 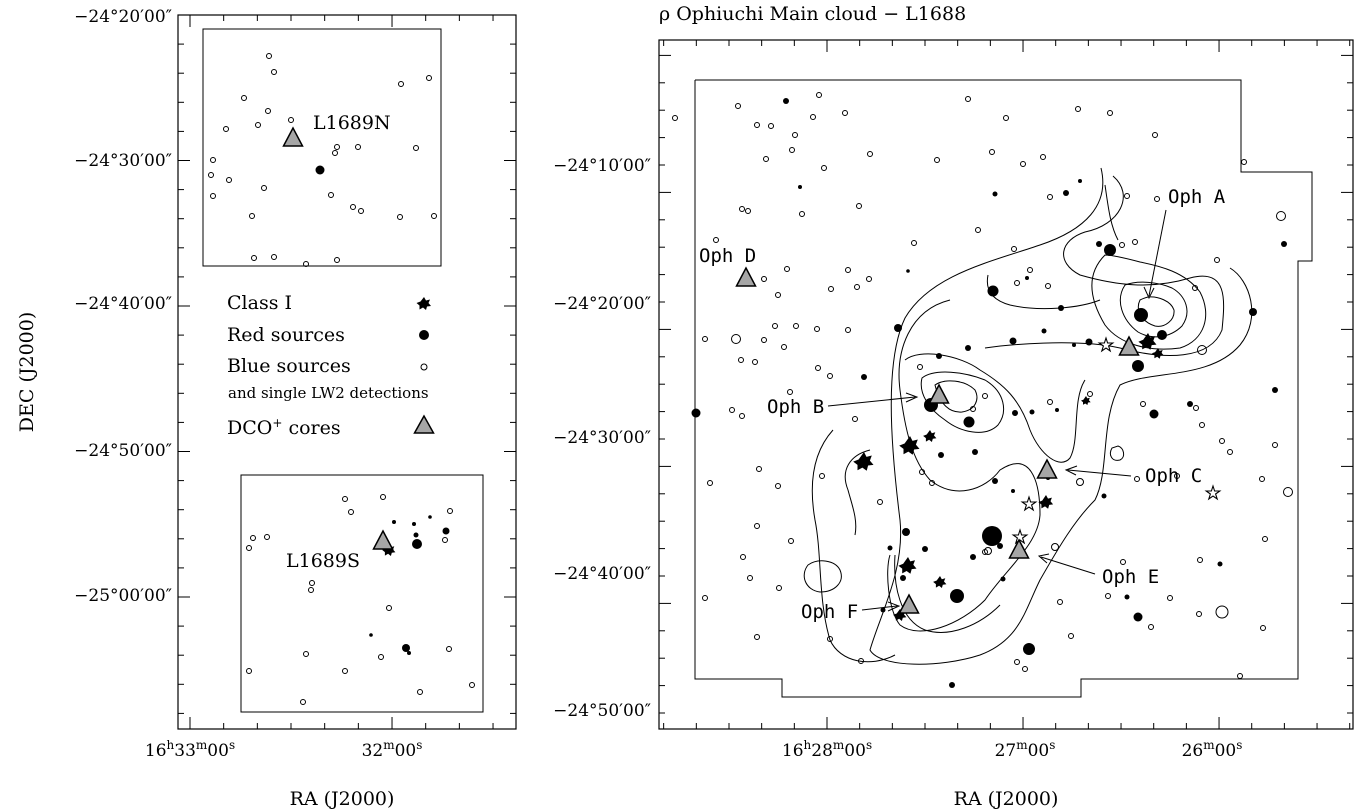 I want to click on inset-l1689s-points: L1689S, so click(x=360, y=599).